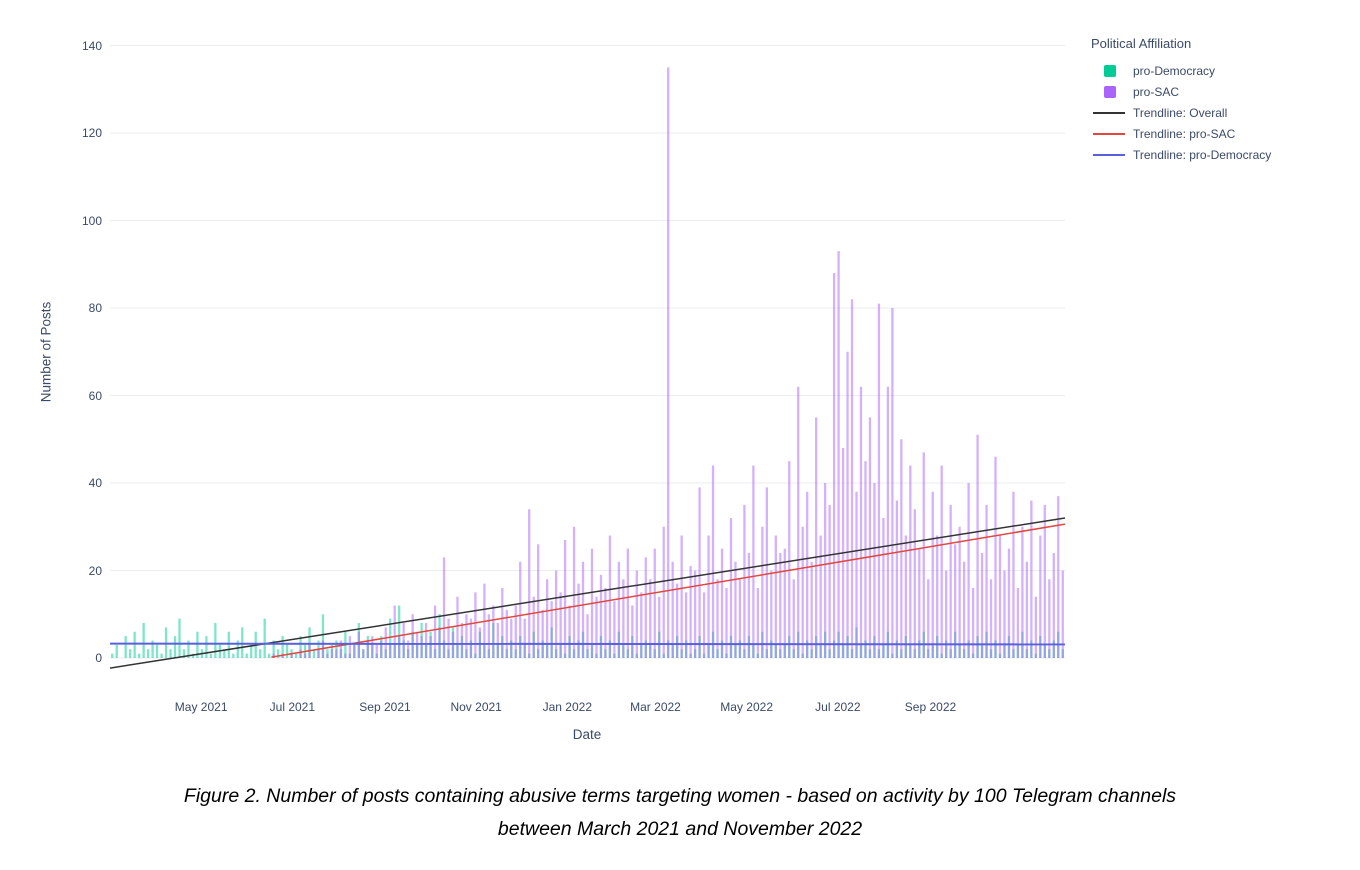 The width and height of the screenshot is (1360, 870). I want to click on trendline-trendline-pro-democracy, so click(587, 644).